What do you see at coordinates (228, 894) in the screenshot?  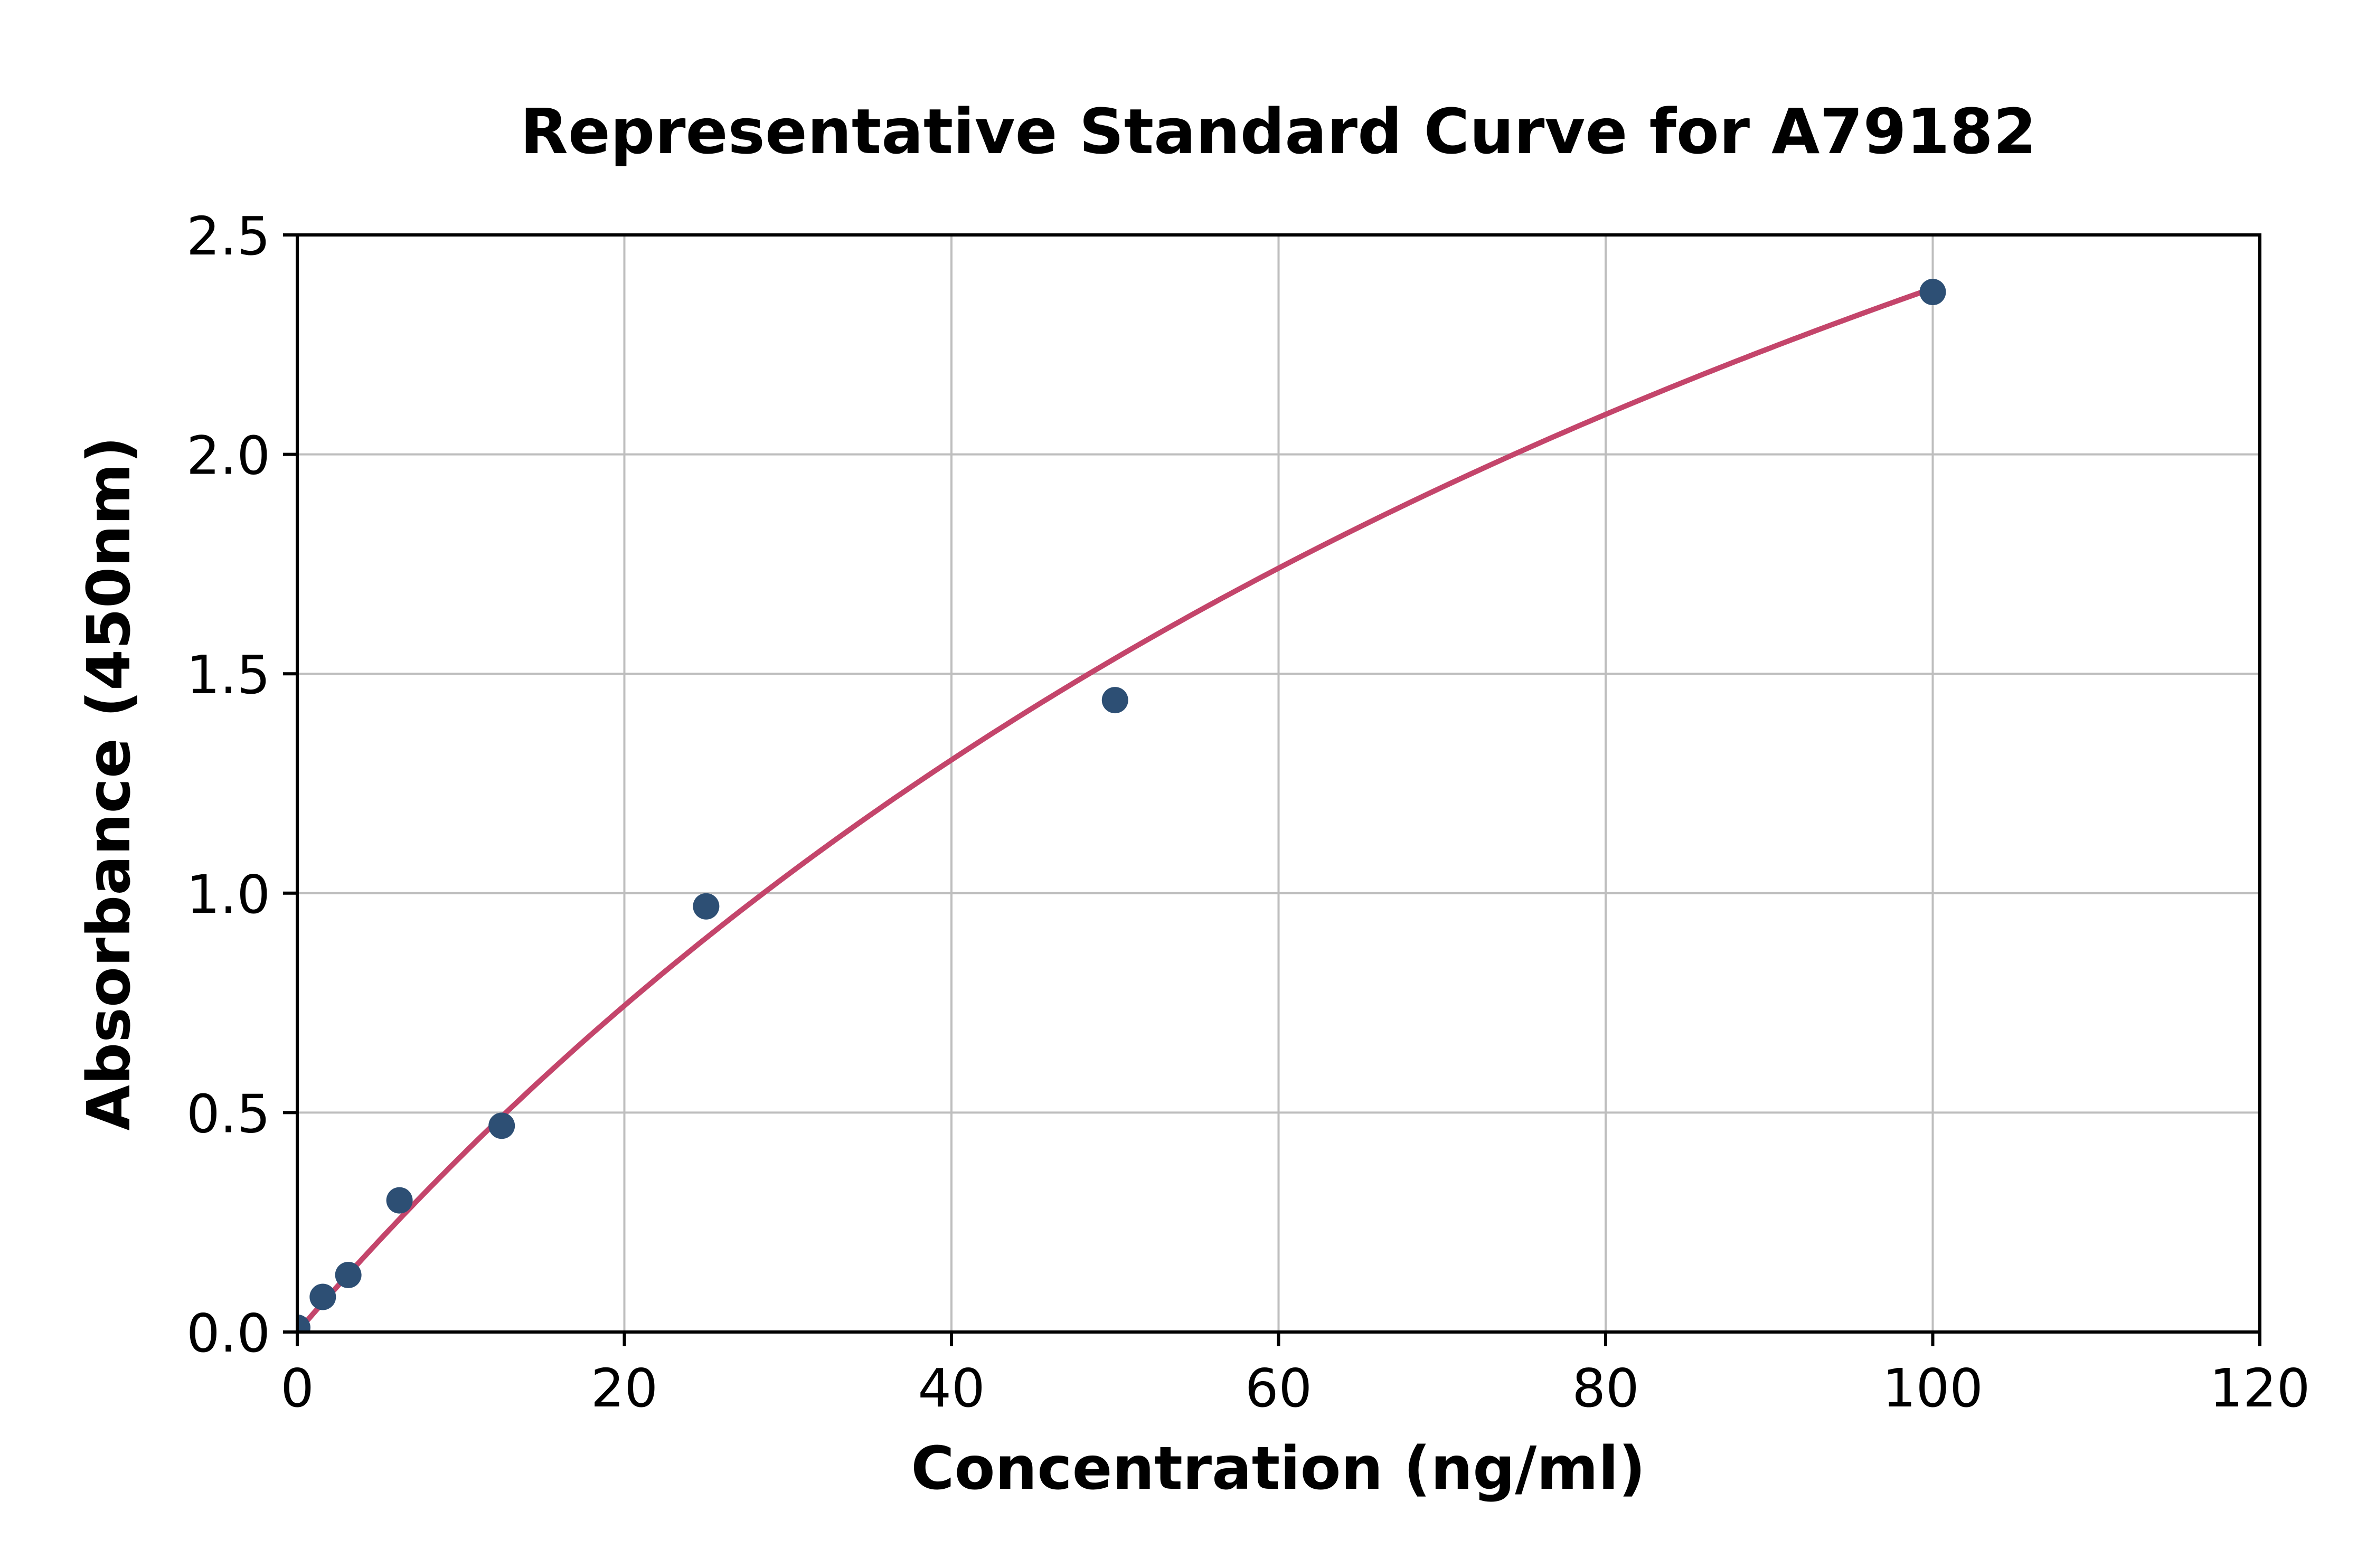 I see `y-tick-label-1: 1.0` at bounding box center [228, 894].